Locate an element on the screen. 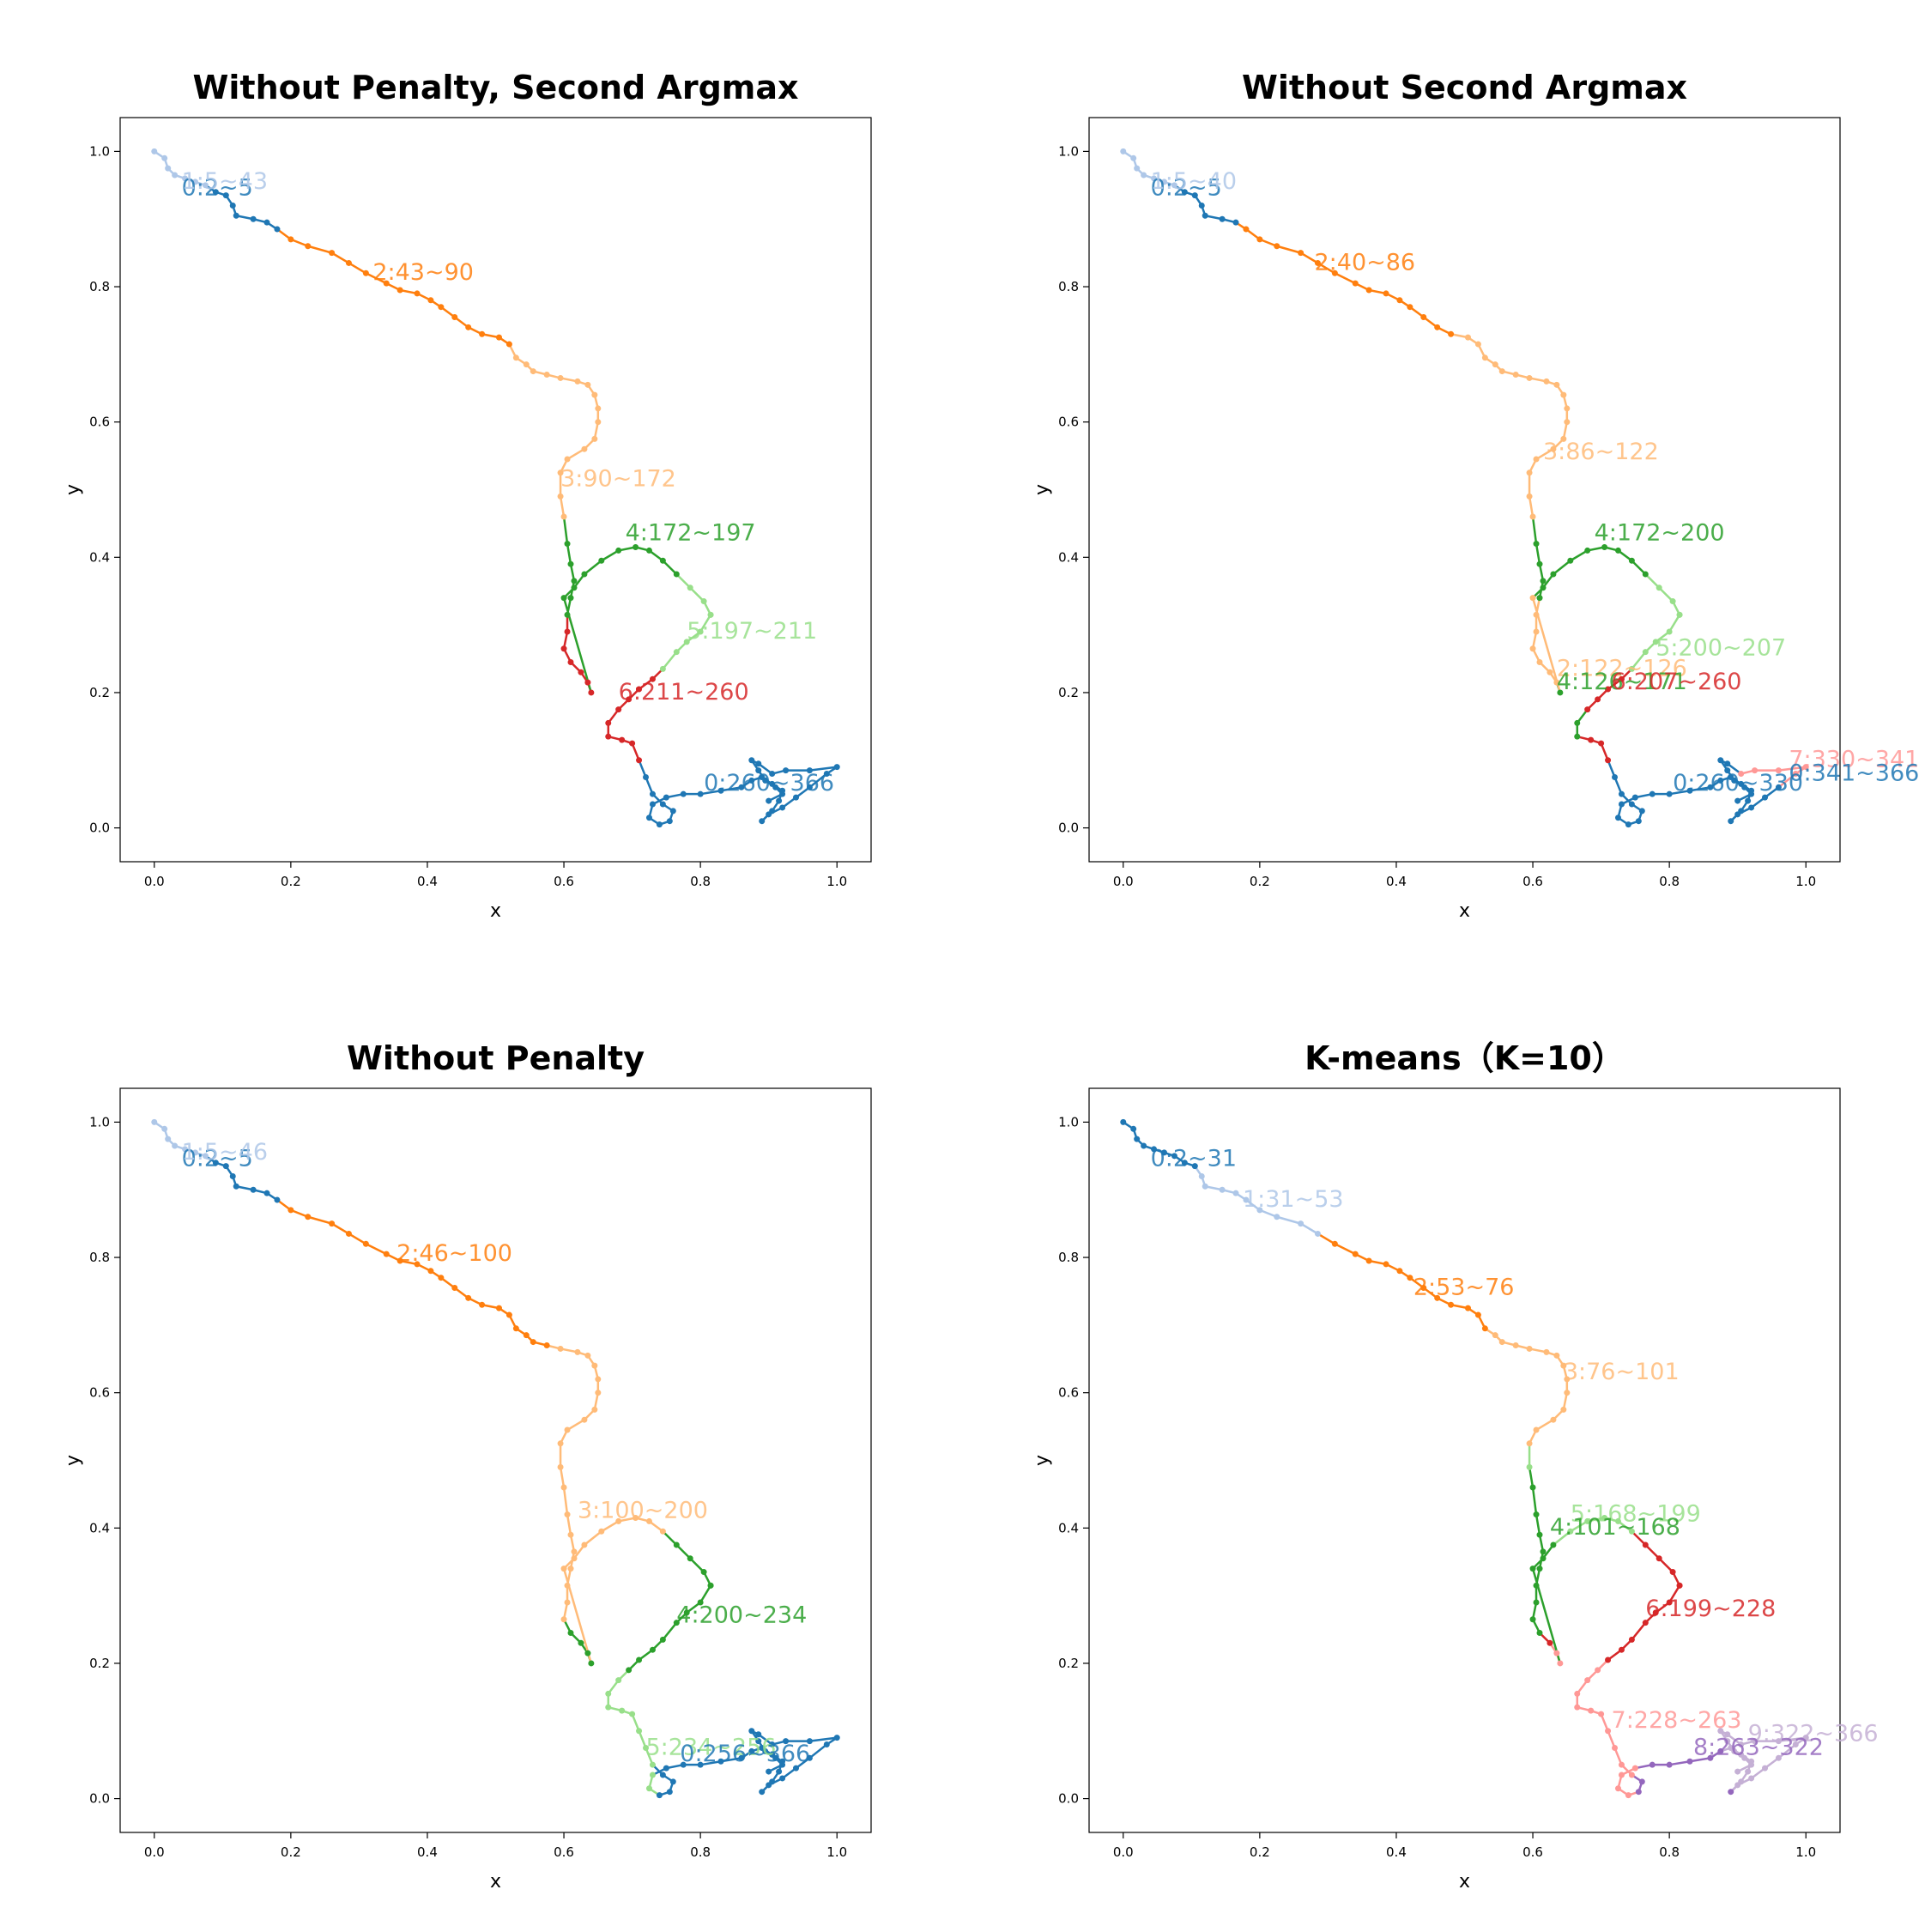  y-tick-label: 0.2 is located at coordinates (99, 693).